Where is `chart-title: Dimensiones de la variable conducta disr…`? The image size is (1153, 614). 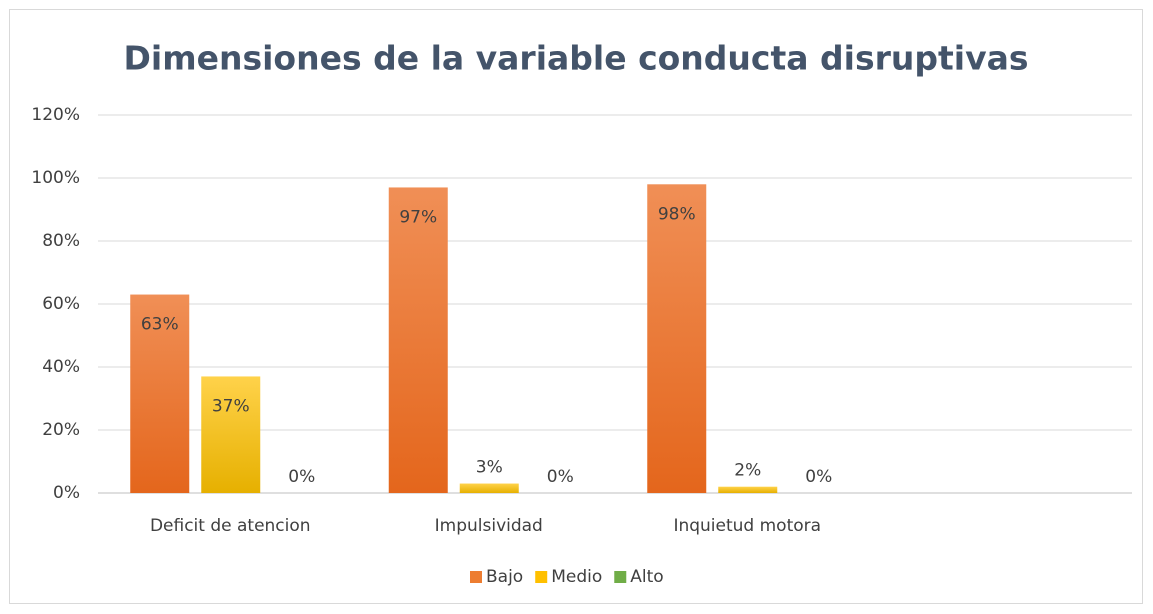 chart-title: Dimensiones de la variable conducta disr… is located at coordinates (575, 58).